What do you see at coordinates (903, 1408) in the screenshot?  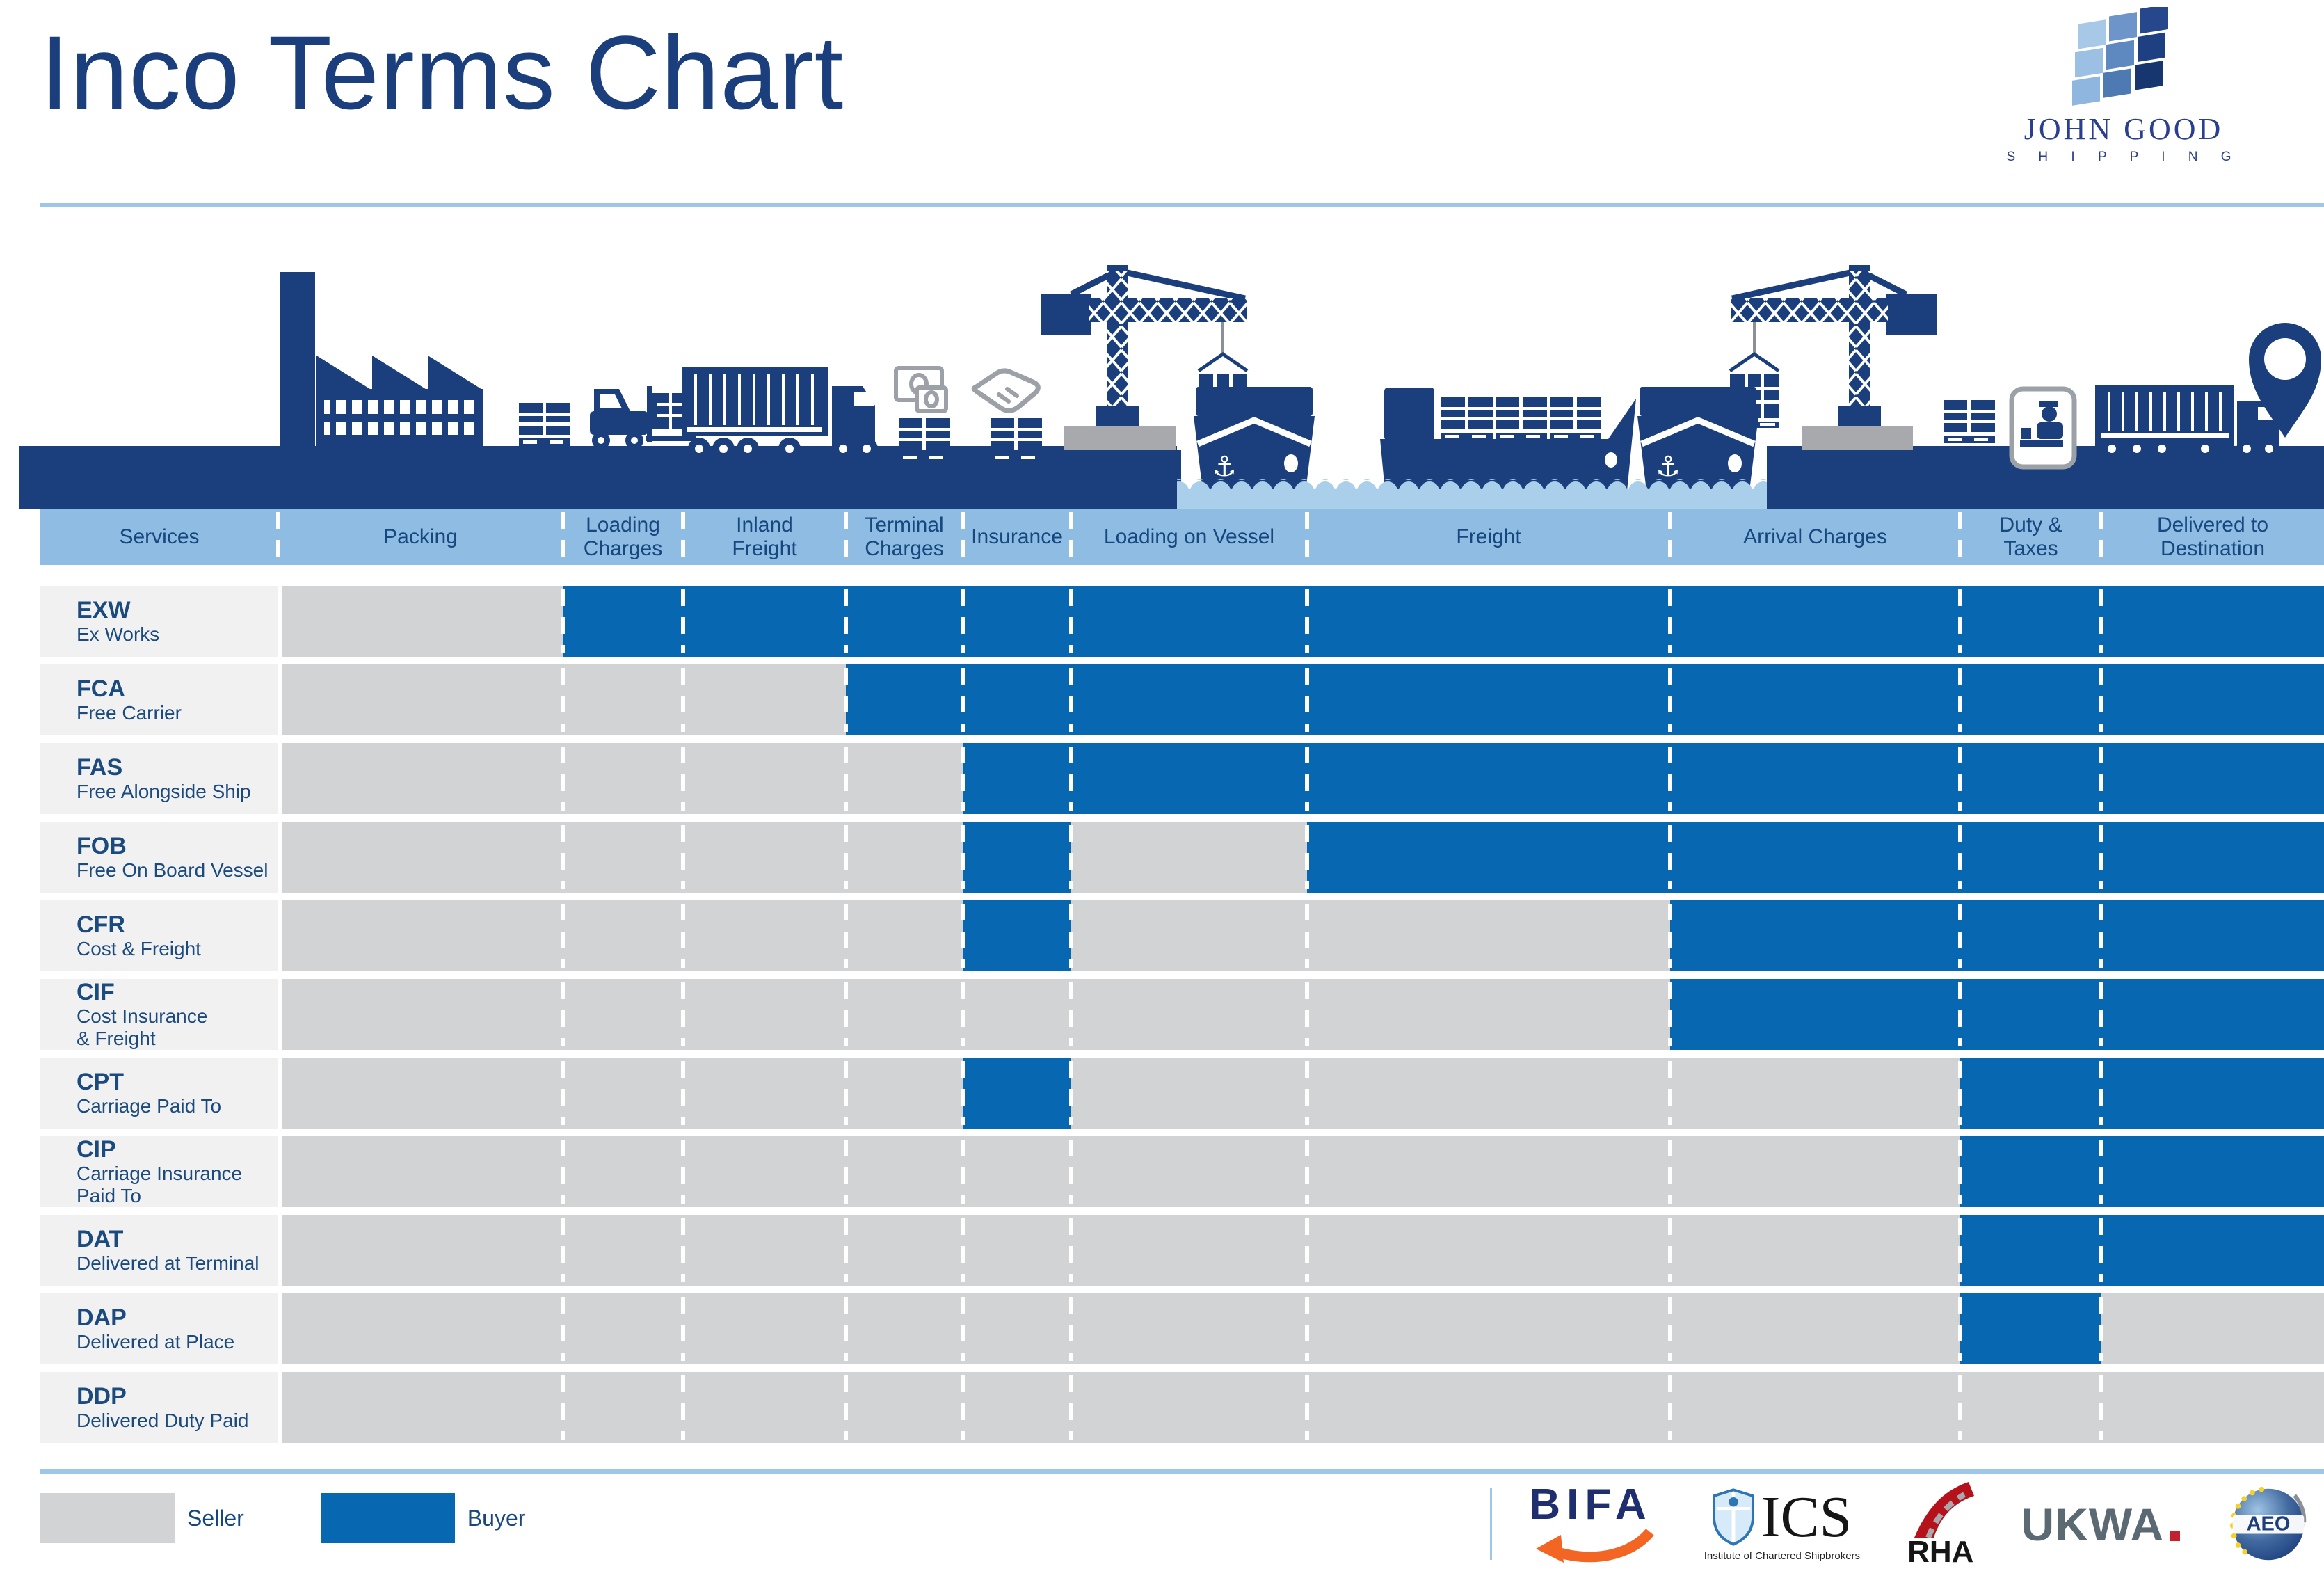 I see `cell-ddp-col4-seller` at bounding box center [903, 1408].